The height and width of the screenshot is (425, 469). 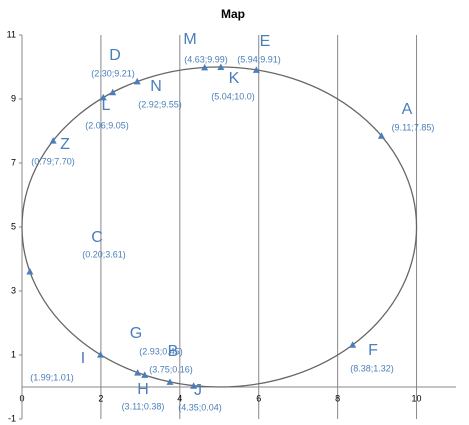 I want to click on point-label: (2.93;0.45), so click(x=161, y=351).